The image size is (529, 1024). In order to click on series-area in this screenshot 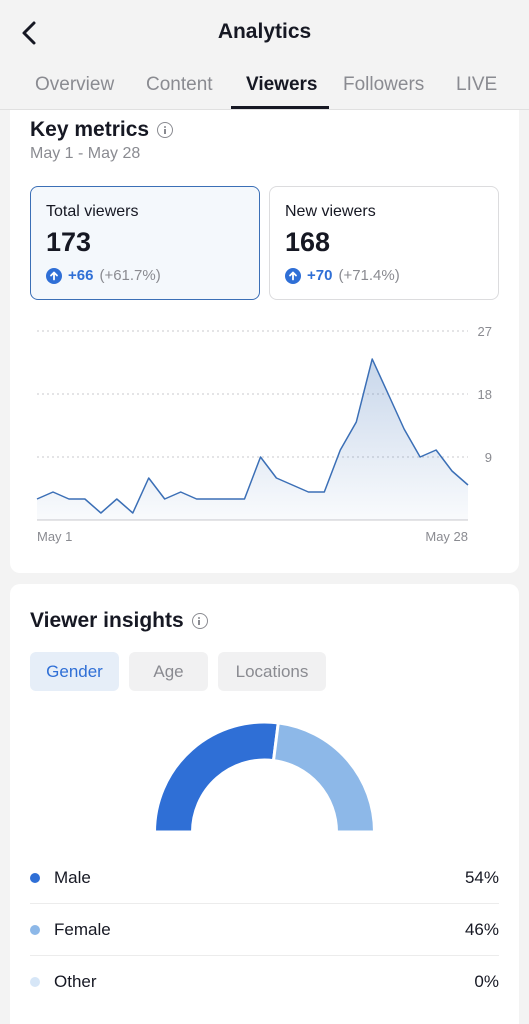, I will do `click(252, 439)`.